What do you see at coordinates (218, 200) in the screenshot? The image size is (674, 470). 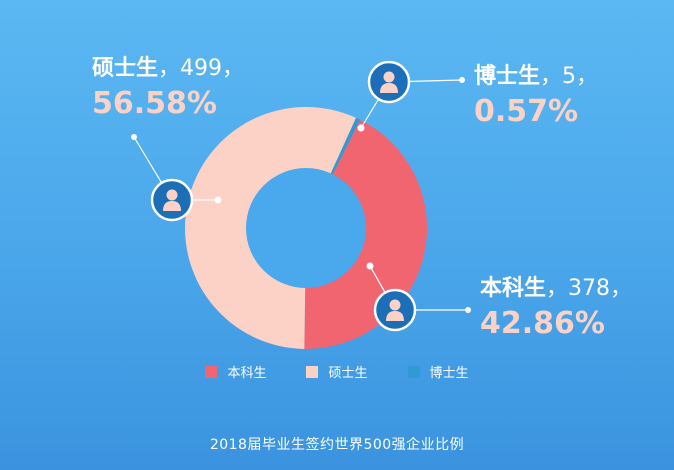 I see `leader-dot-master` at bounding box center [218, 200].